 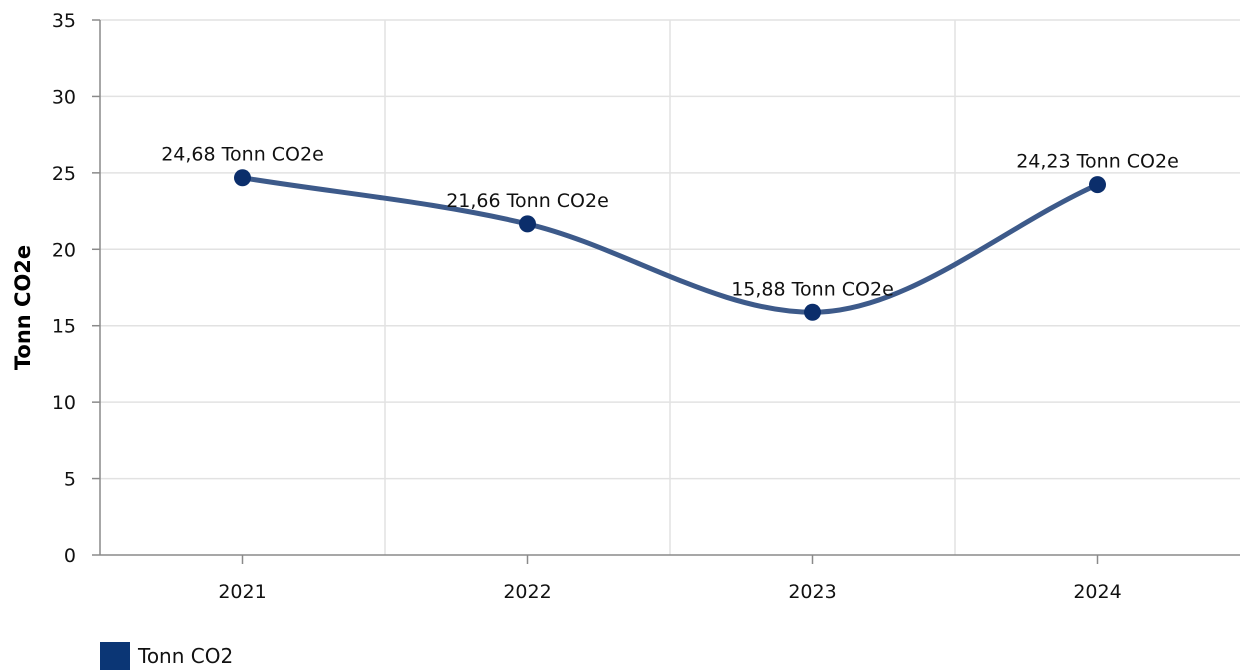 What do you see at coordinates (64, 21) in the screenshot?
I see `y-tick-label: 35` at bounding box center [64, 21].